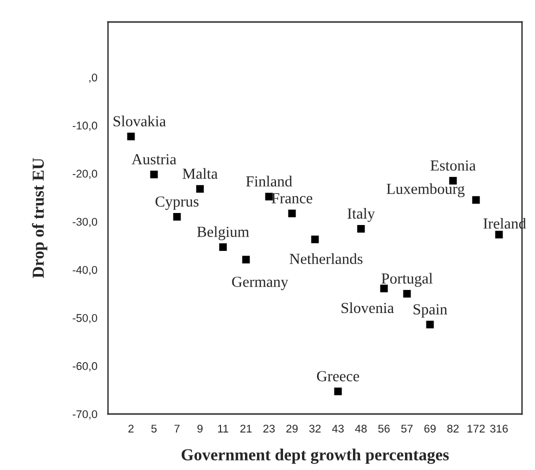 This screenshot has width=535, height=470. Describe the element at coordinates (93, 78) in the screenshot. I see `y-tick-label: ,0` at that location.